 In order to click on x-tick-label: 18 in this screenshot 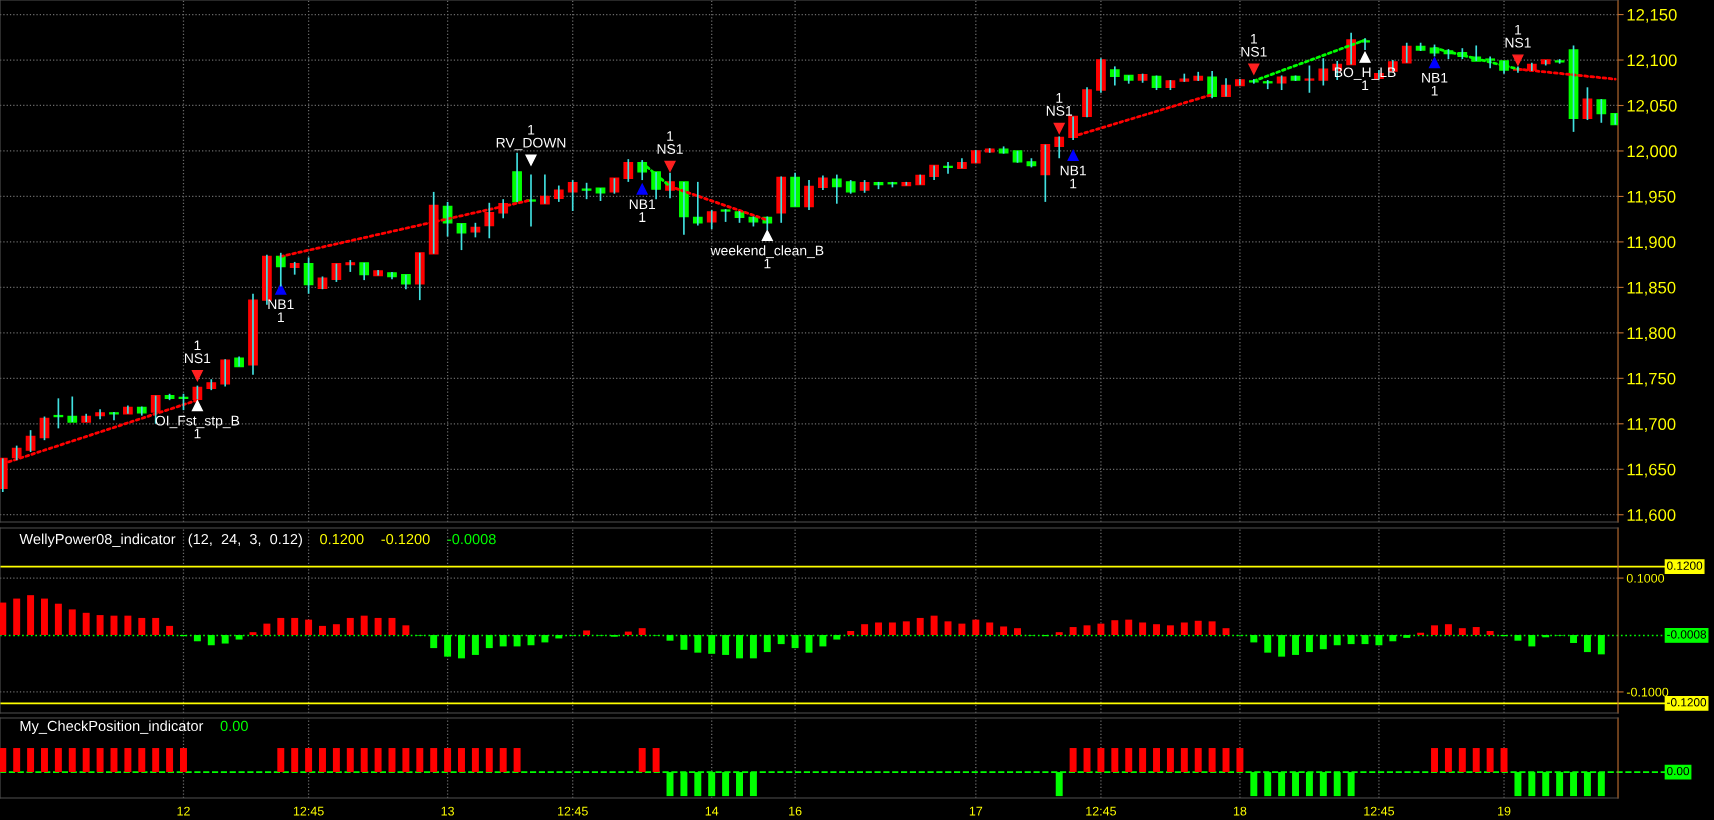, I will do `click(1240, 811)`.